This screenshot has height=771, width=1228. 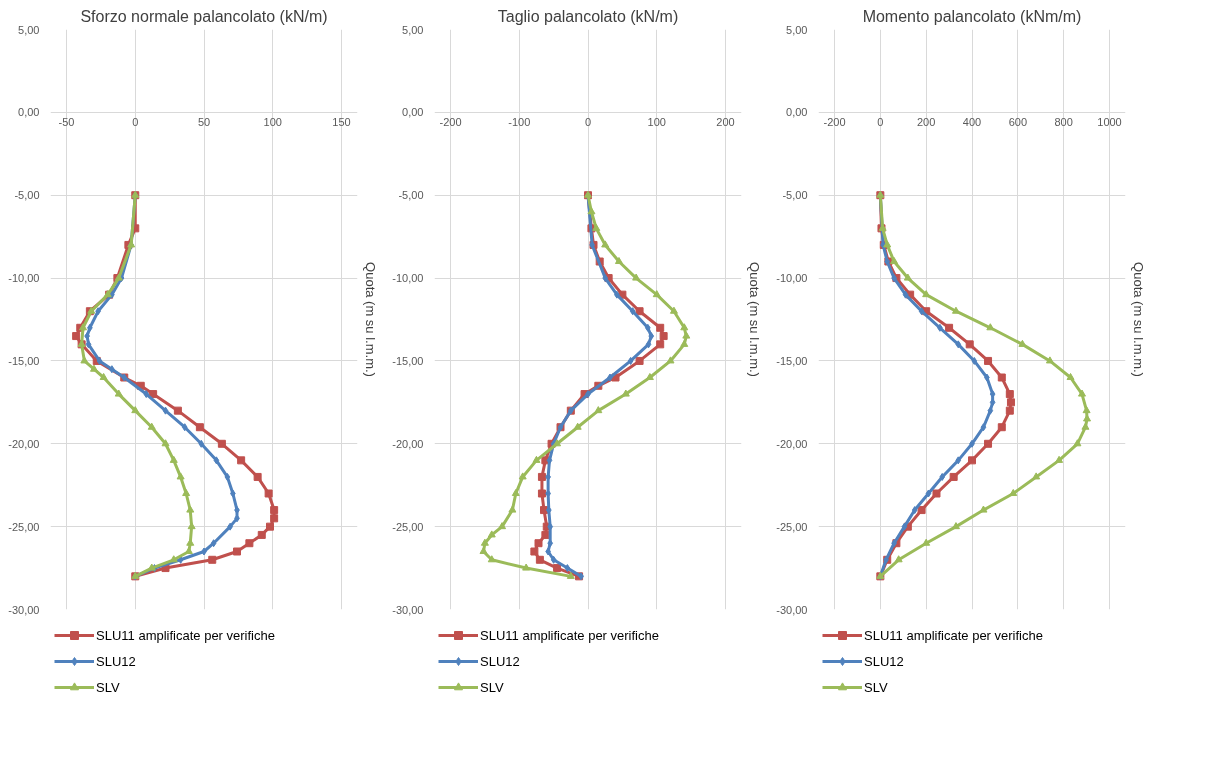 I want to click on chart-title: Taglio palancolato (kN/m), so click(x=588, y=16).